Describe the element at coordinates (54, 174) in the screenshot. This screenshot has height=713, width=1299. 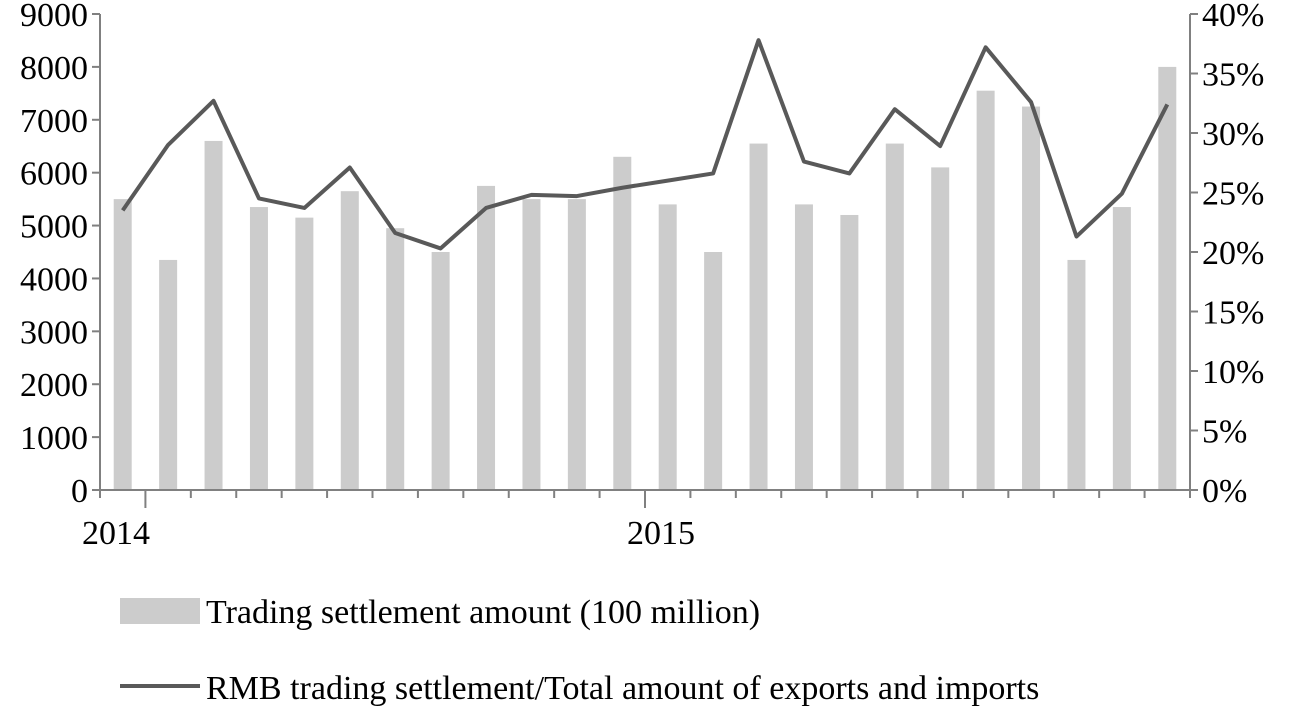
I see `left-y-tick-label: 6000` at that location.